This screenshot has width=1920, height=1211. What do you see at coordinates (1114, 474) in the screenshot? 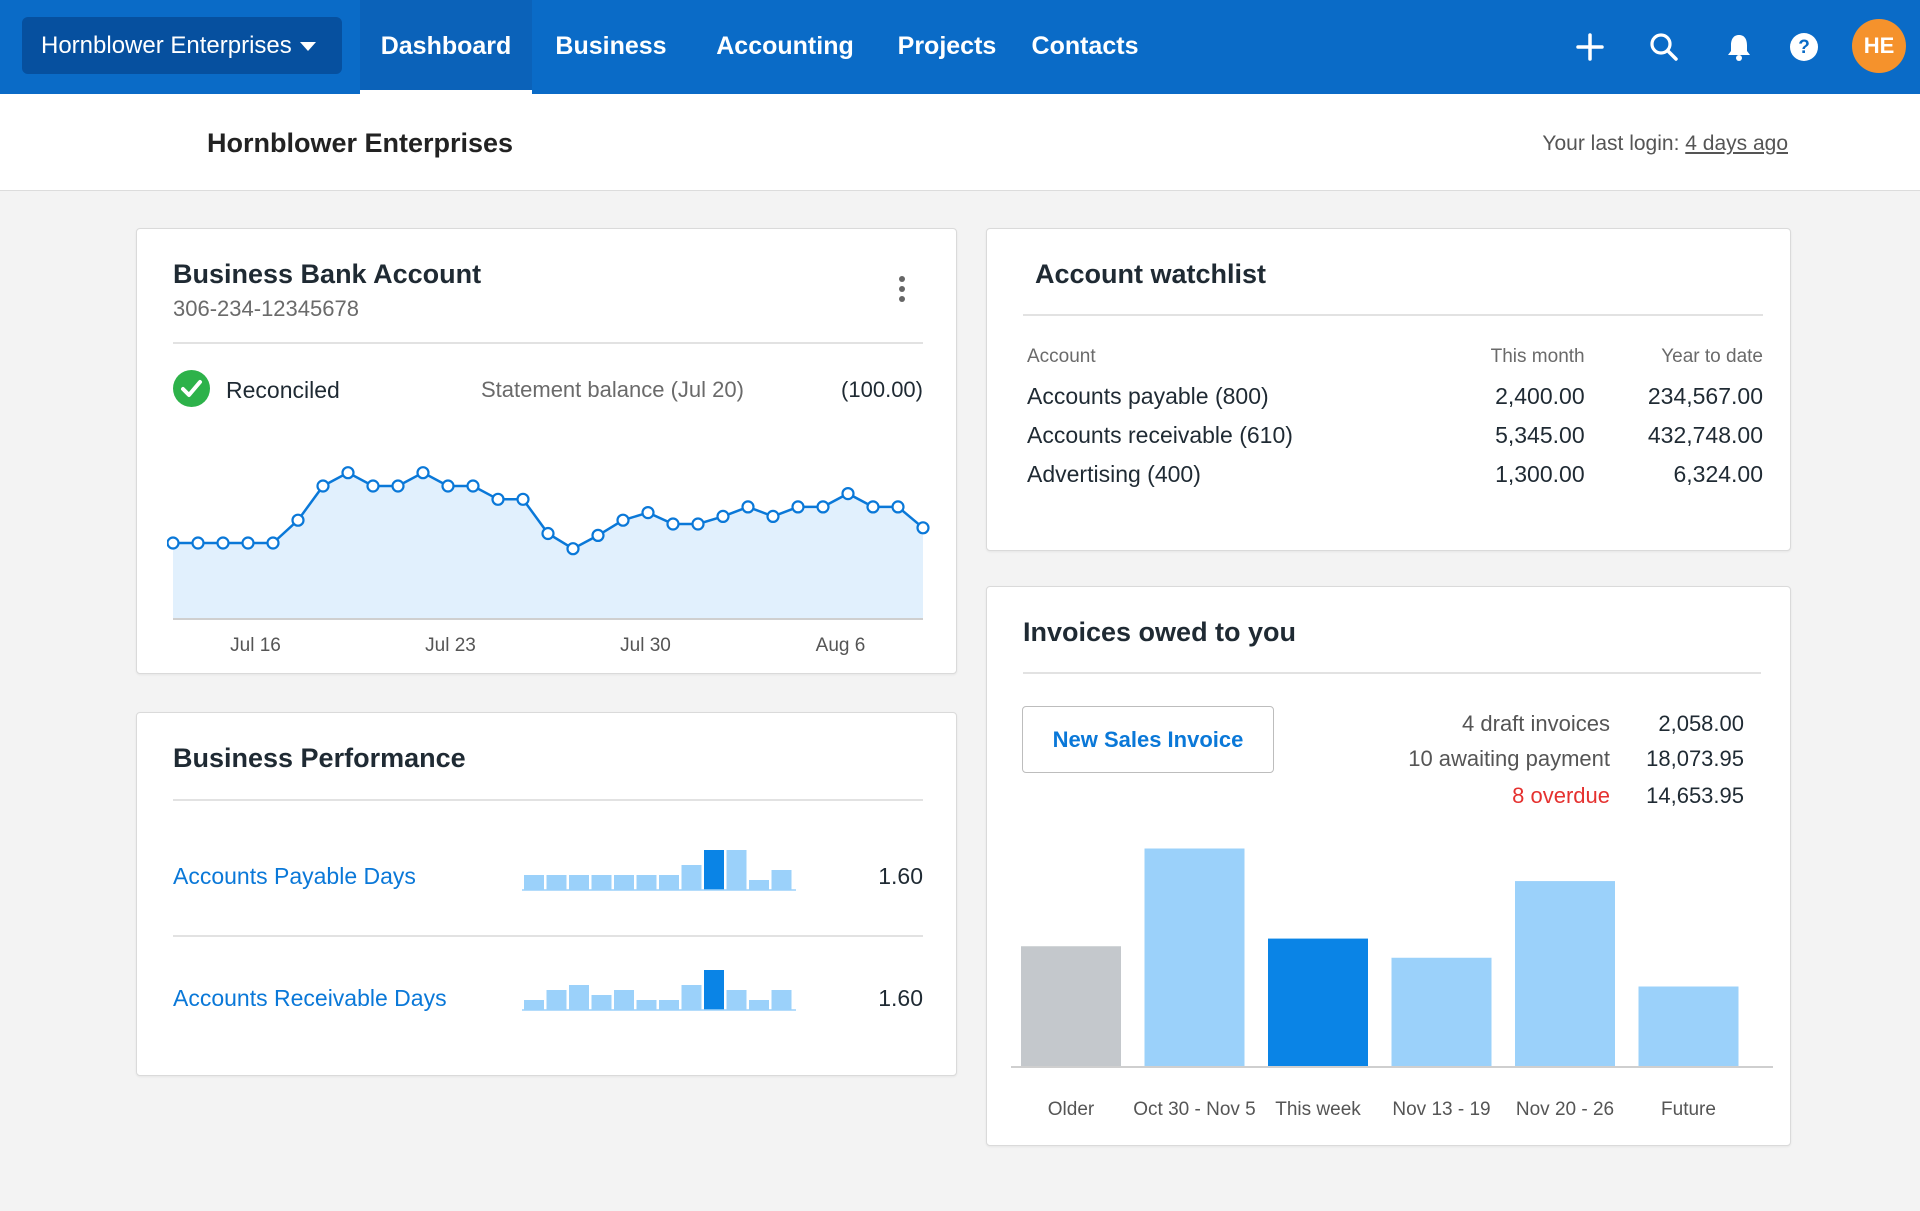
I see `account-name: Advertising (400)` at bounding box center [1114, 474].